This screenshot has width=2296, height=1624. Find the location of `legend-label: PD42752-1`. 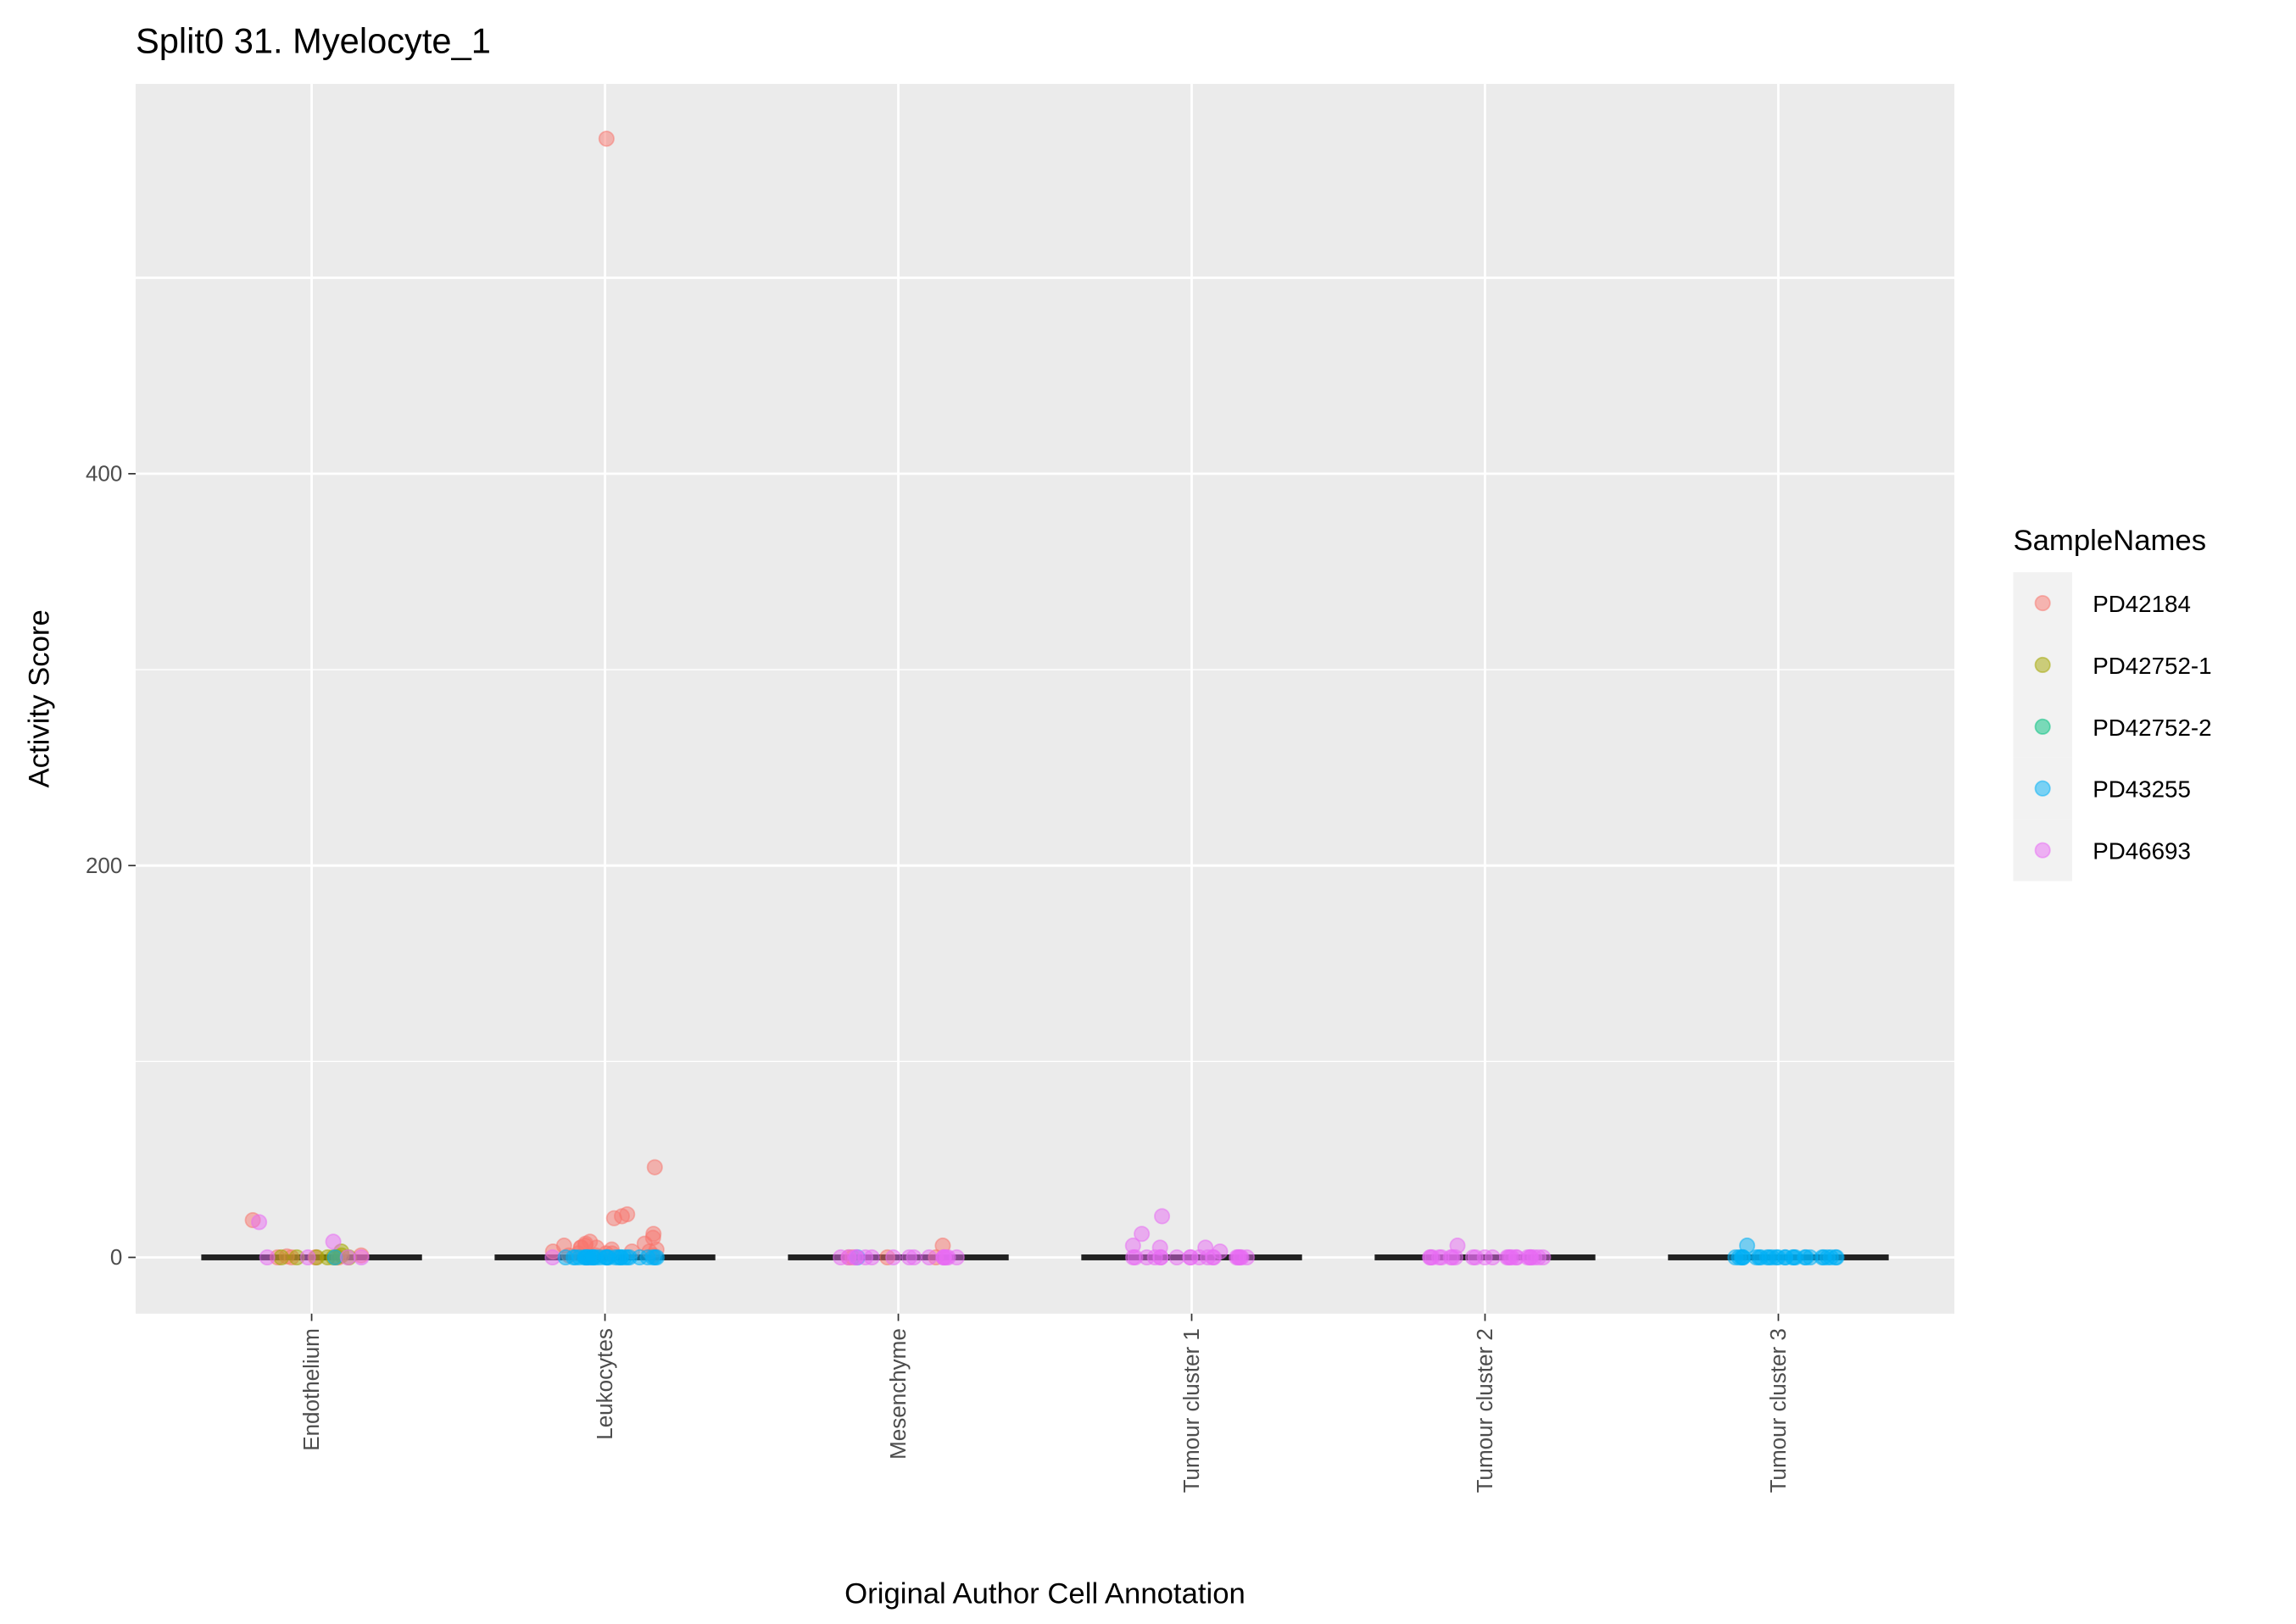

legend-label: PD42752-1 is located at coordinates (2152, 666).